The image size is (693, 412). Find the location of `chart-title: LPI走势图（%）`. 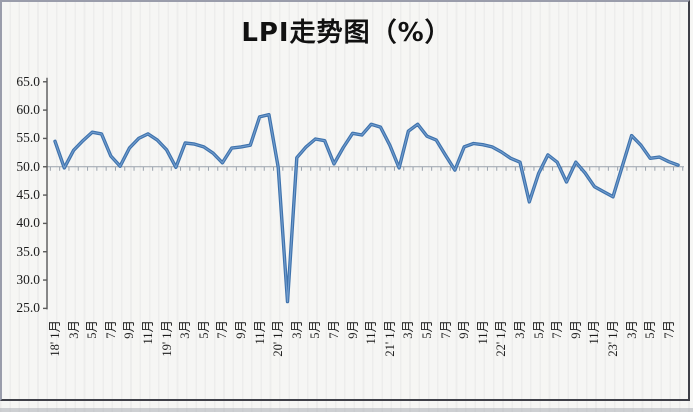

chart-title: LPI走势图（%） is located at coordinates (346, 33).